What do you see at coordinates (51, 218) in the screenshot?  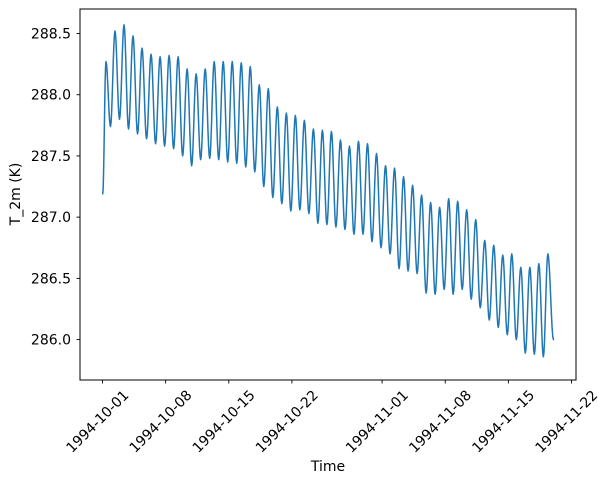 I see `y-tick-label: 287.0` at bounding box center [51, 218].